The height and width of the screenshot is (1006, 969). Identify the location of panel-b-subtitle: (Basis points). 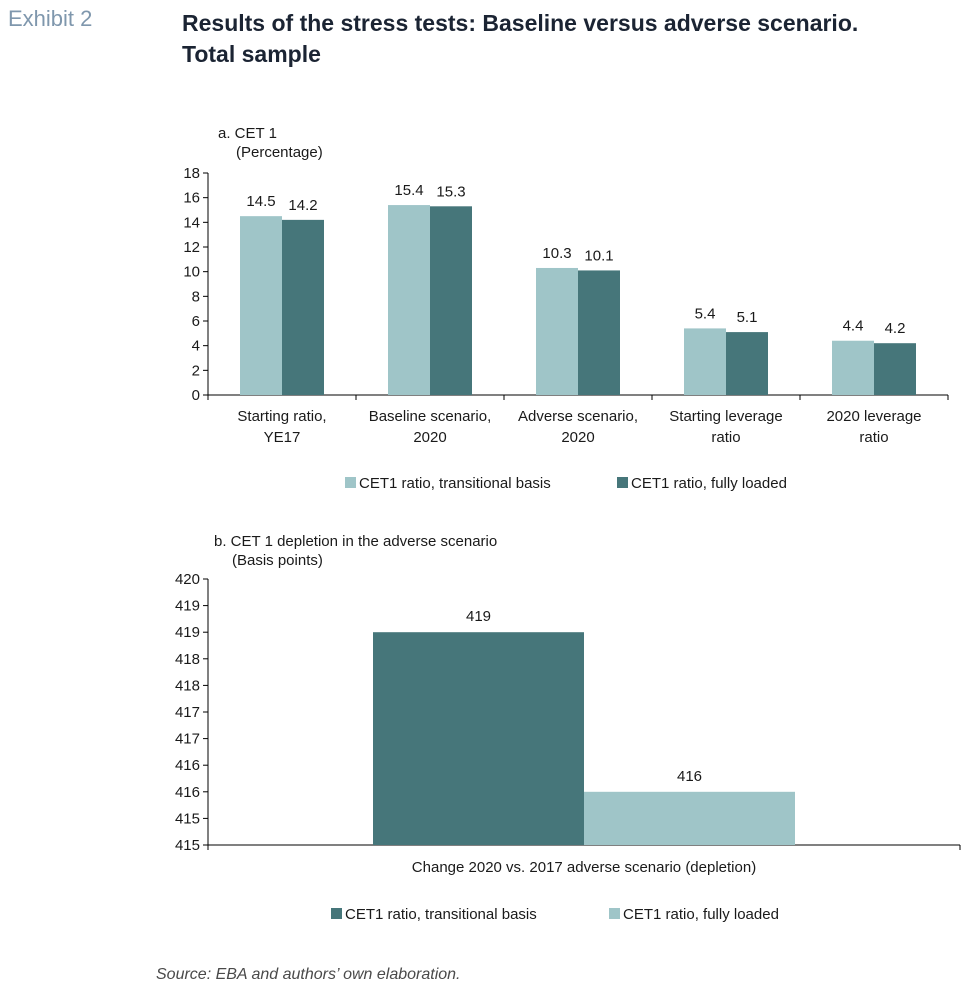
(277, 560).